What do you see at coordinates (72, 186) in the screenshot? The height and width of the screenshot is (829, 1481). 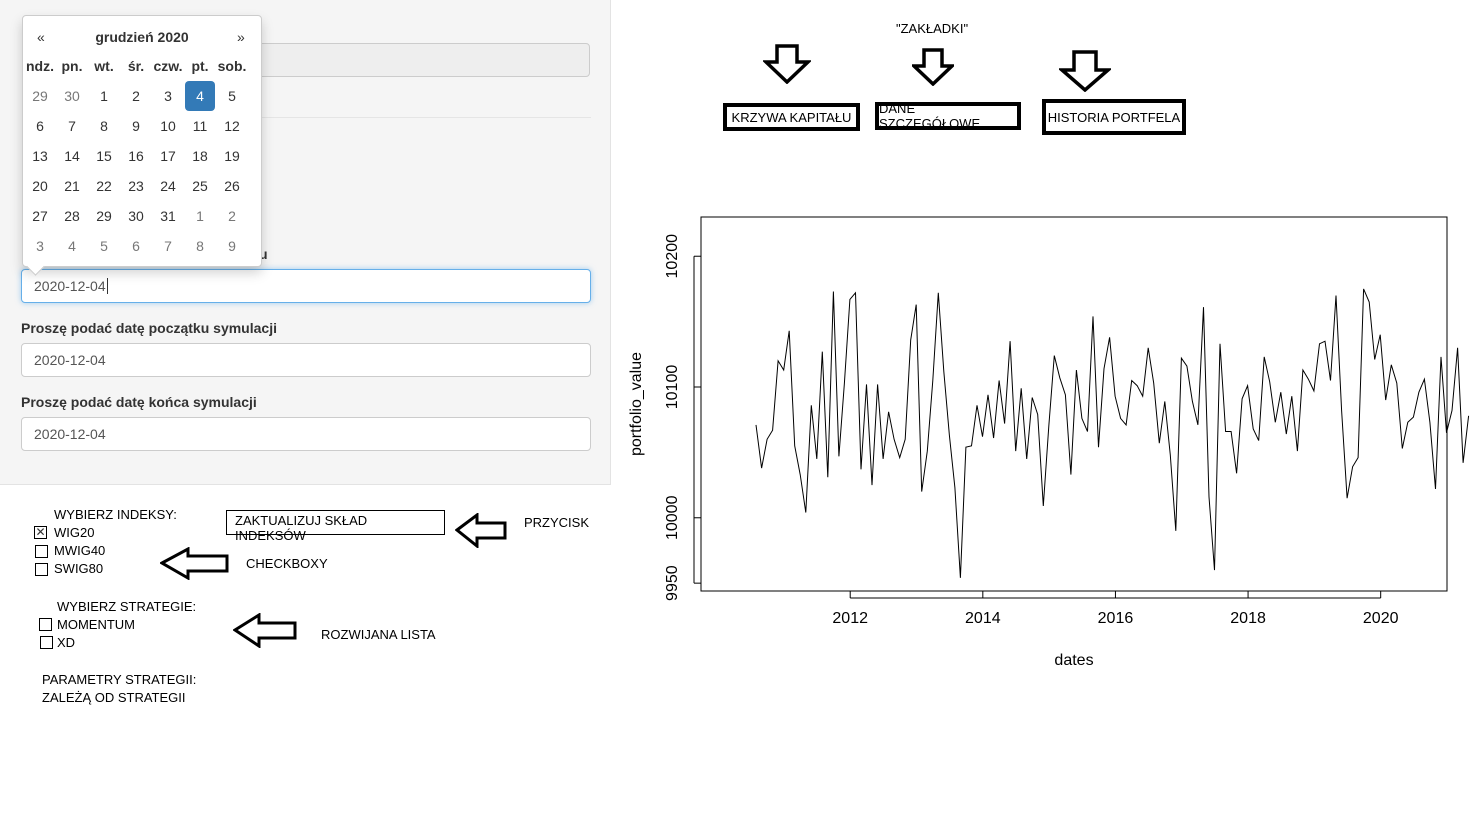 I see `calendar-day: 21` at bounding box center [72, 186].